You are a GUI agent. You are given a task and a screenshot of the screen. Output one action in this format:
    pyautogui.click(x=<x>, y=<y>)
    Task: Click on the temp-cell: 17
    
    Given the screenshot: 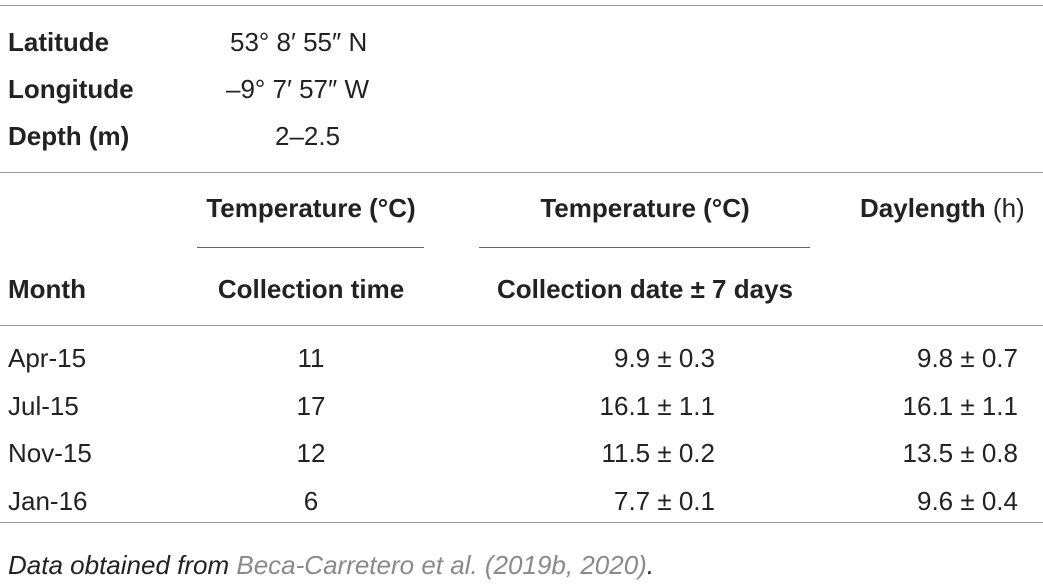 What is the action you would take?
    pyautogui.click(x=311, y=405)
    